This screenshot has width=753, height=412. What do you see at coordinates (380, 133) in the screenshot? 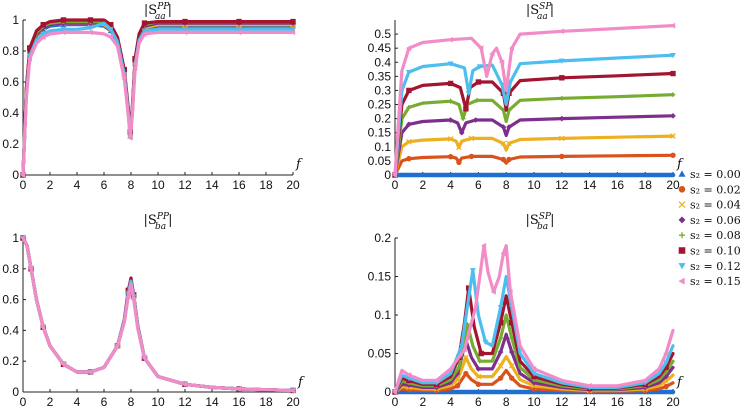
I see `y-tick-label-saa: 0.15` at bounding box center [380, 133].